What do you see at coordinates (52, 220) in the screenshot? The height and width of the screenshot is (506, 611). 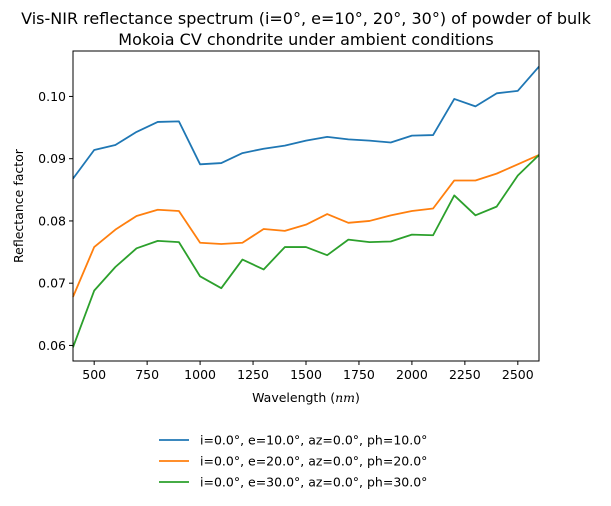 I see `y-tick-label: 0.08` at bounding box center [52, 220].